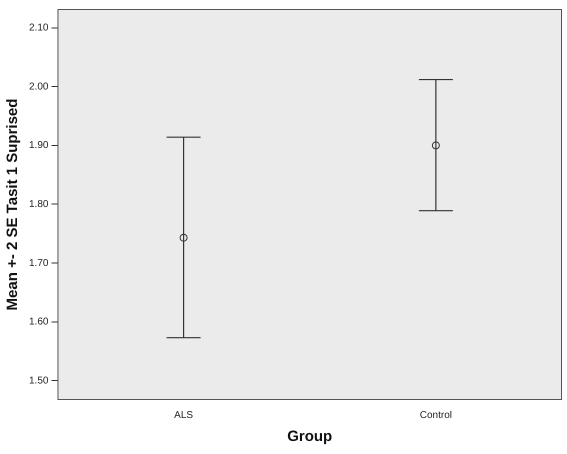 Image resolution: width=567 pixels, height=454 pixels. Describe the element at coordinates (38, 28) in the screenshot. I see `y-tick-label: 2.10` at that location.